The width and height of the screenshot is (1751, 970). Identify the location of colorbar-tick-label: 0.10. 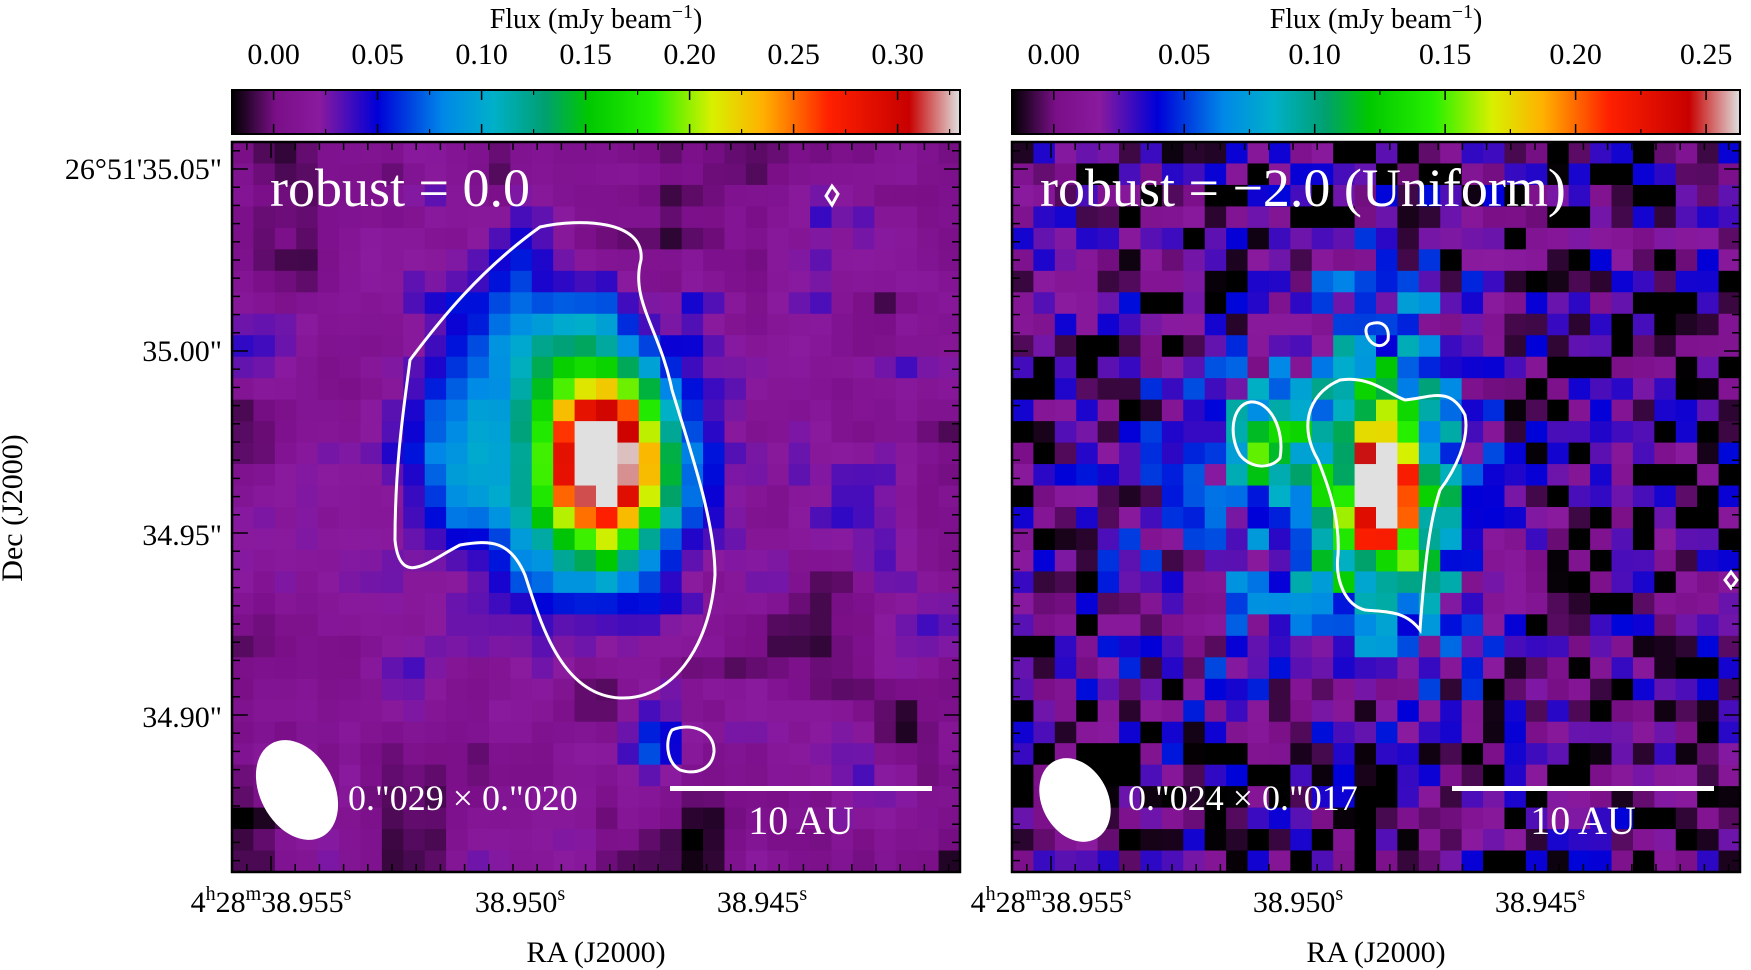
(481, 54).